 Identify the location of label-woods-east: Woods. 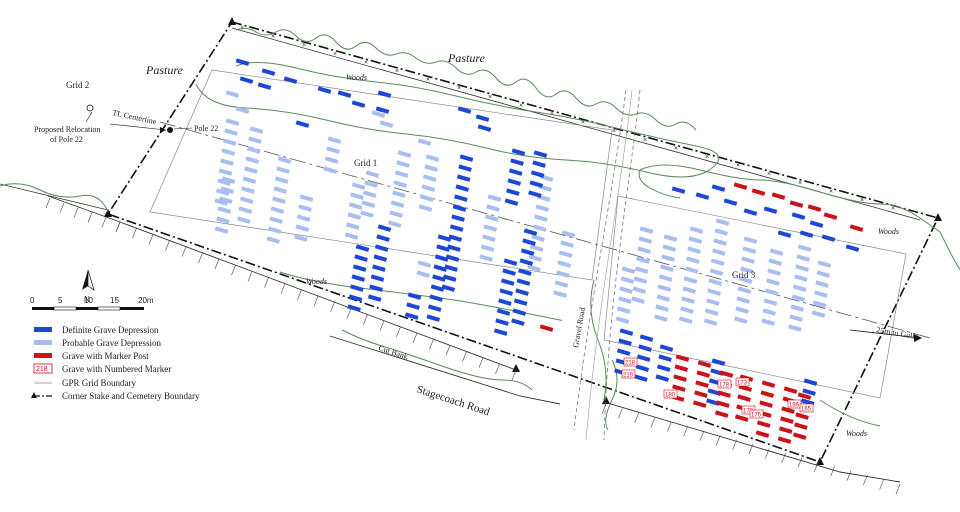
(888, 231).